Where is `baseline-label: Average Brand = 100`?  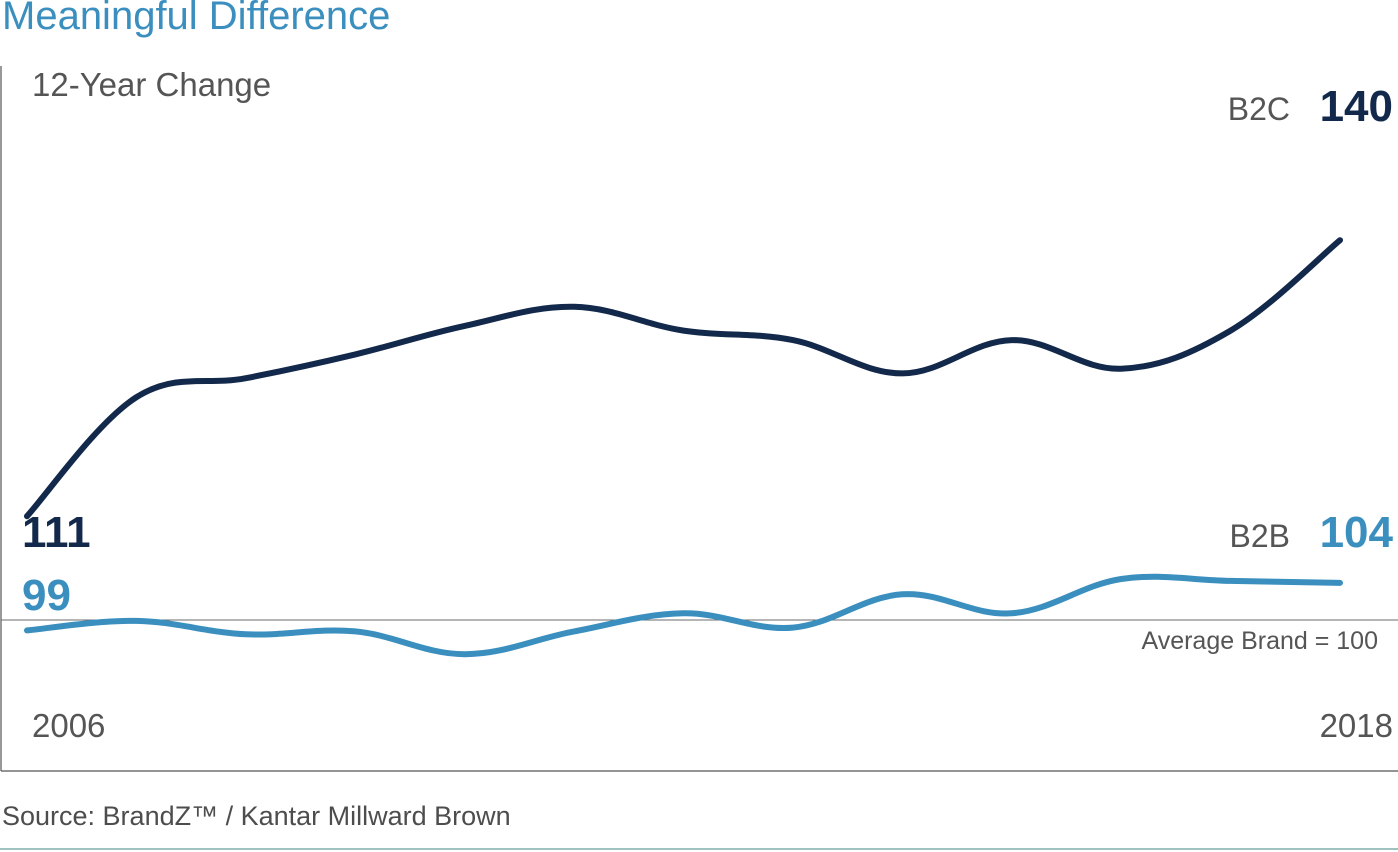
baseline-label: Average Brand = 100 is located at coordinates (1259, 641).